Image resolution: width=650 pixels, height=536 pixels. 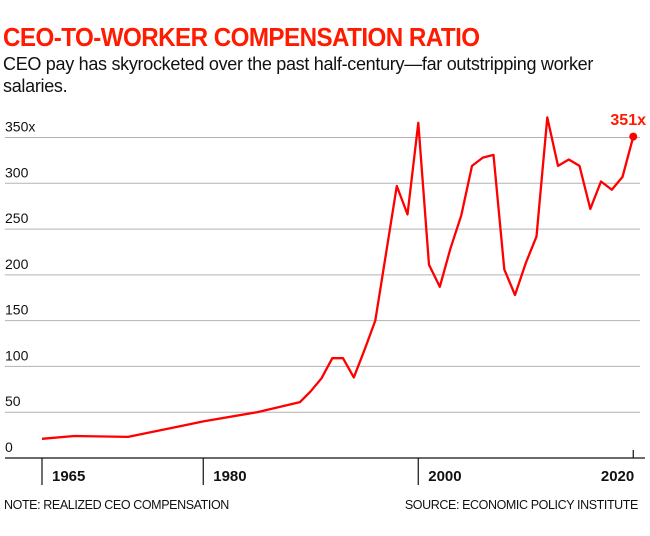 What do you see at coordinates (17, 310) in the screenshot?
I see `y-tick-label: 150` at bounding box center [17, 310].